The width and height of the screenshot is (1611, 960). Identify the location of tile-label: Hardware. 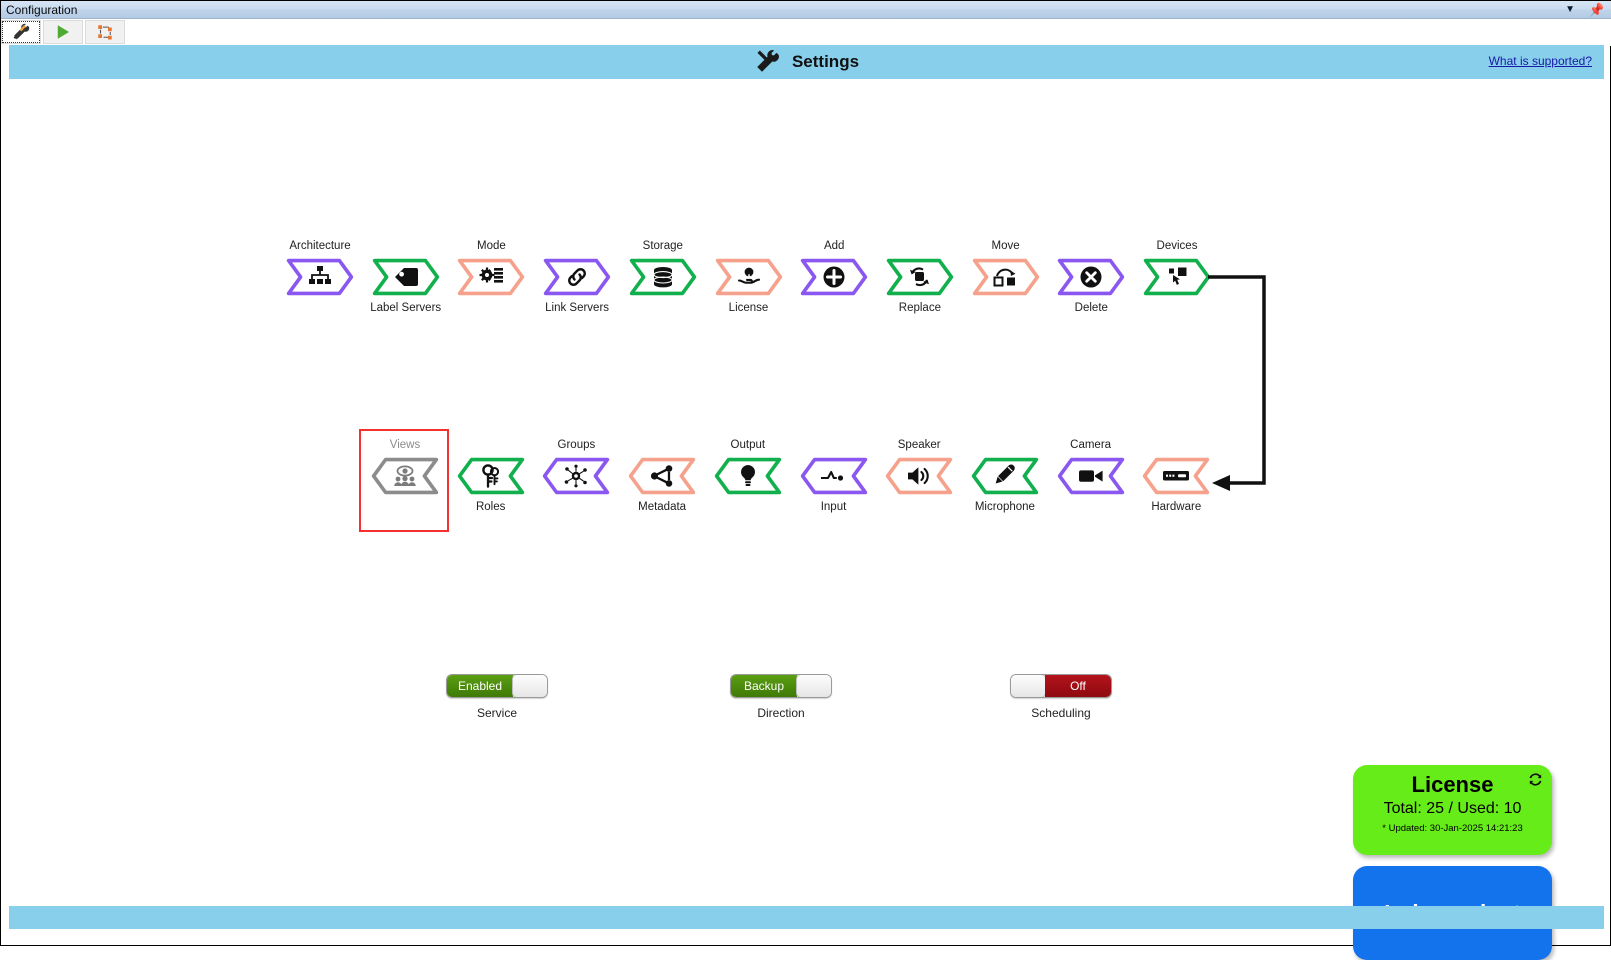
(1176, 507).